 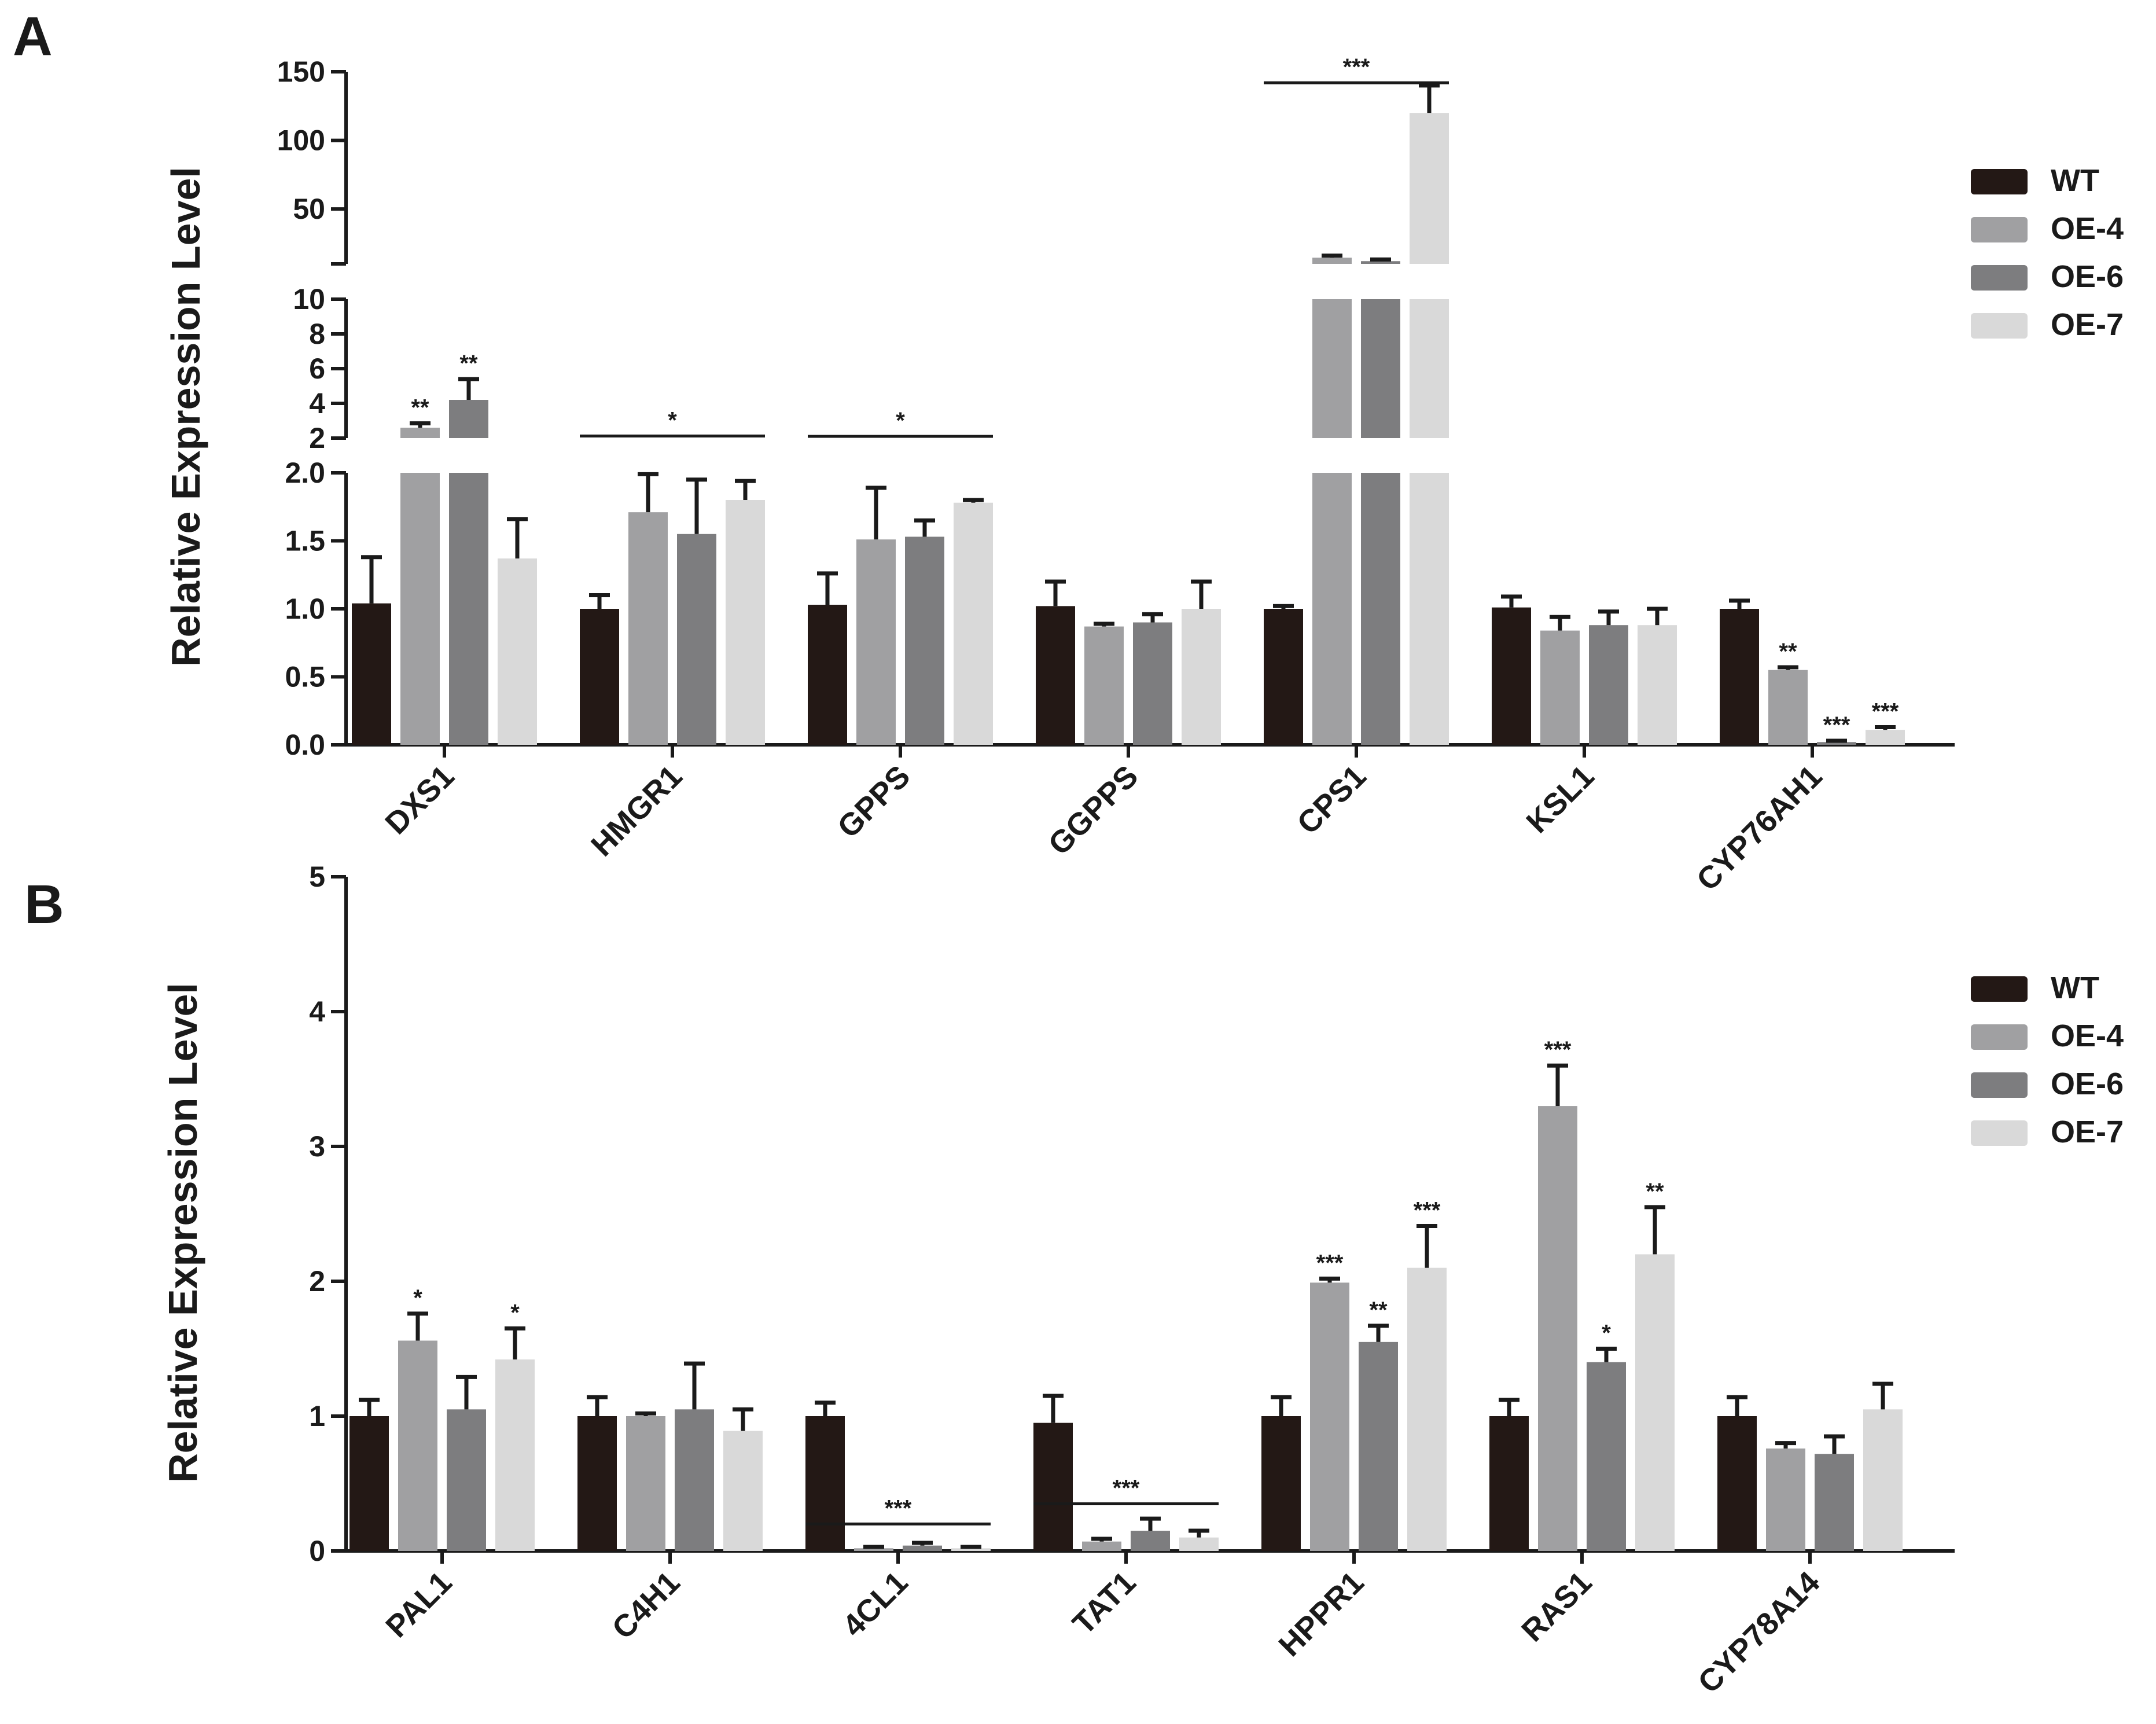 What do you see at coordinates (44, 905) in the screenshot?
I see `panel-label-b: B` at bounding box center [44, 905].